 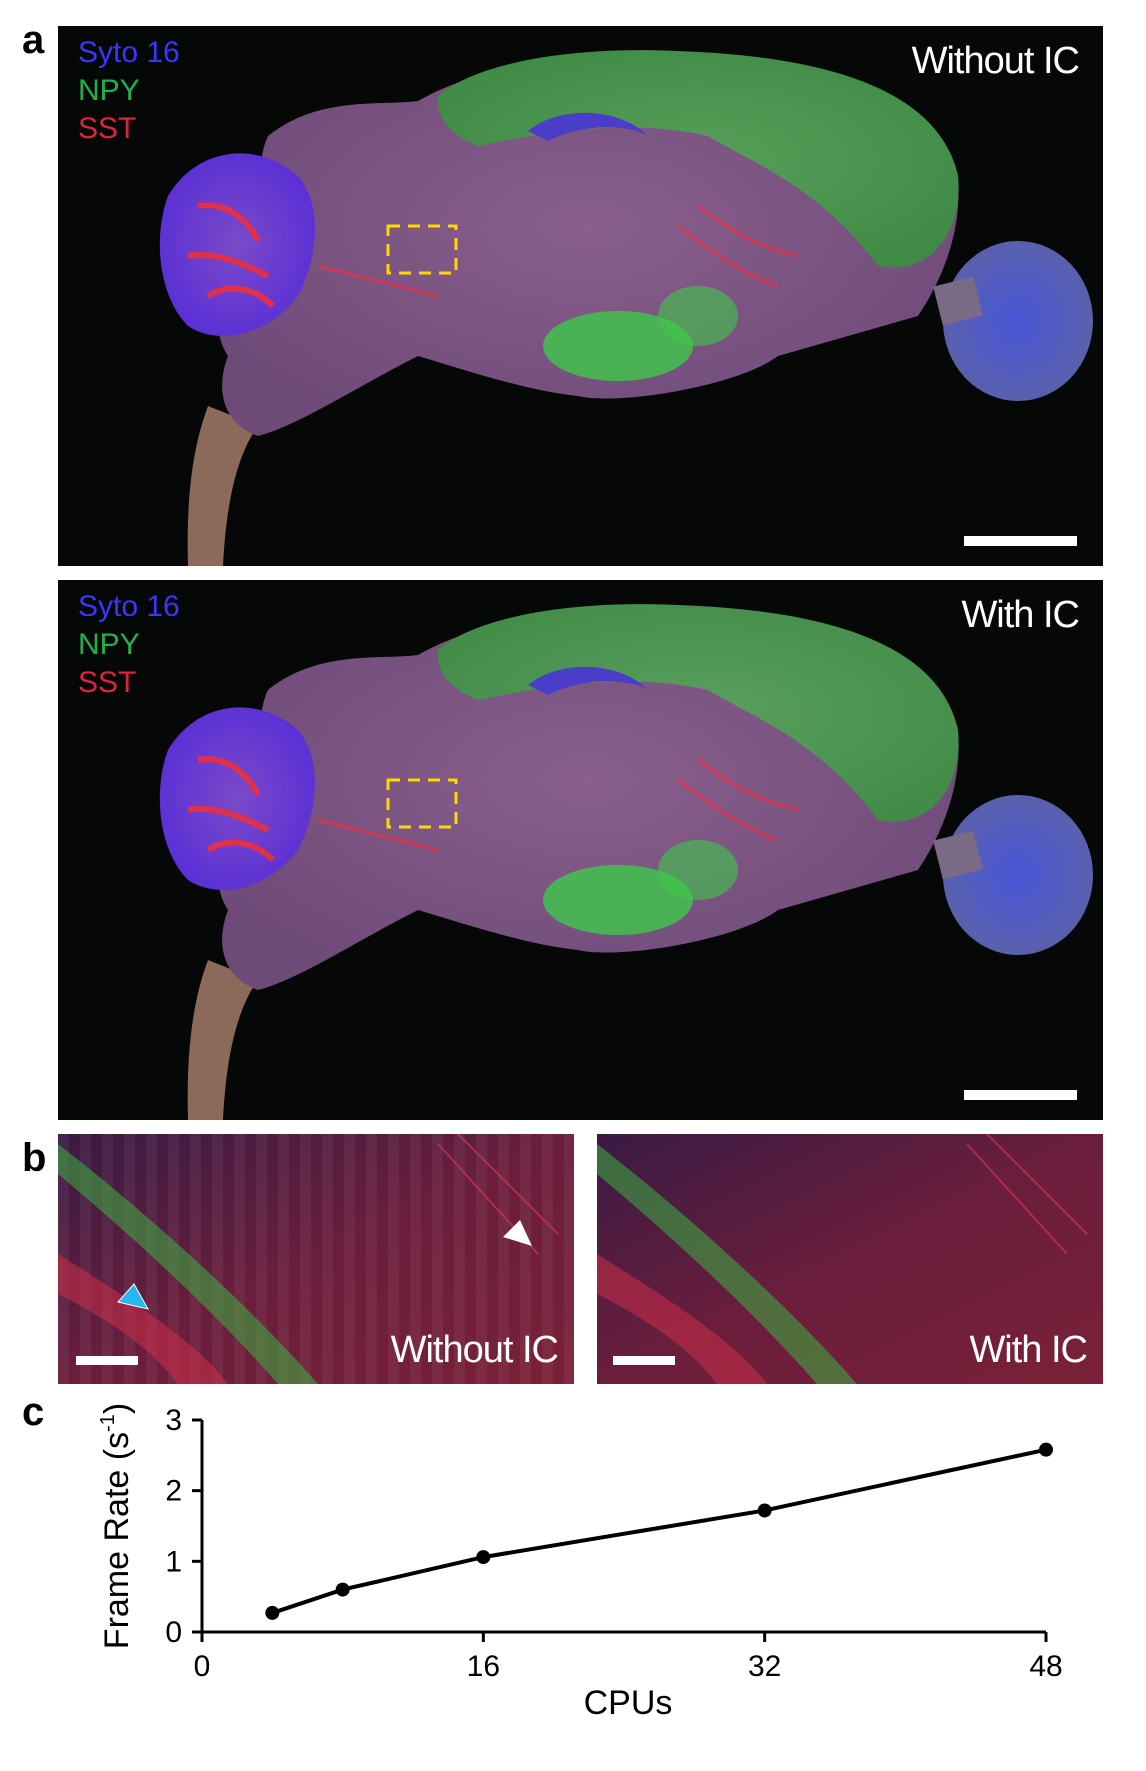 What do you see at coordinates (202, 1666) in the screenshot?
I see `x-tick-label: 0` at bounding box center [202, 1666].